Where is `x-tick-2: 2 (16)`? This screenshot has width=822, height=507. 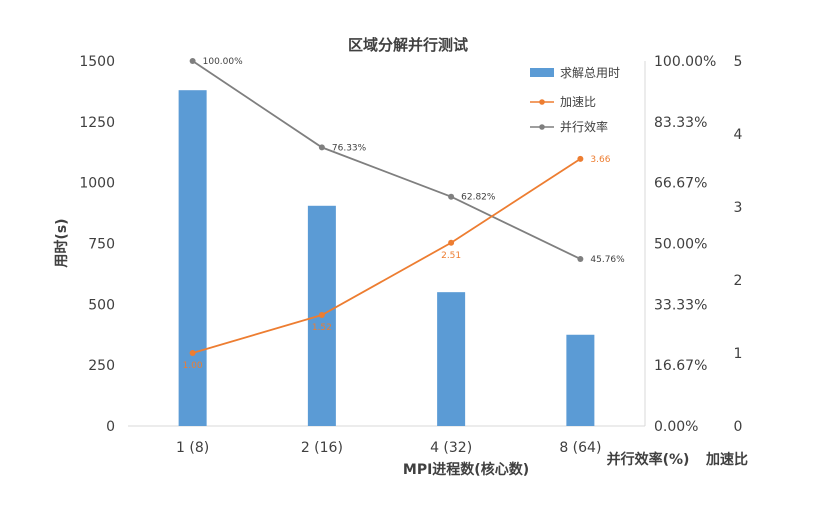 x-tick-2: 2 (16) is located at coordinates (322, 448).